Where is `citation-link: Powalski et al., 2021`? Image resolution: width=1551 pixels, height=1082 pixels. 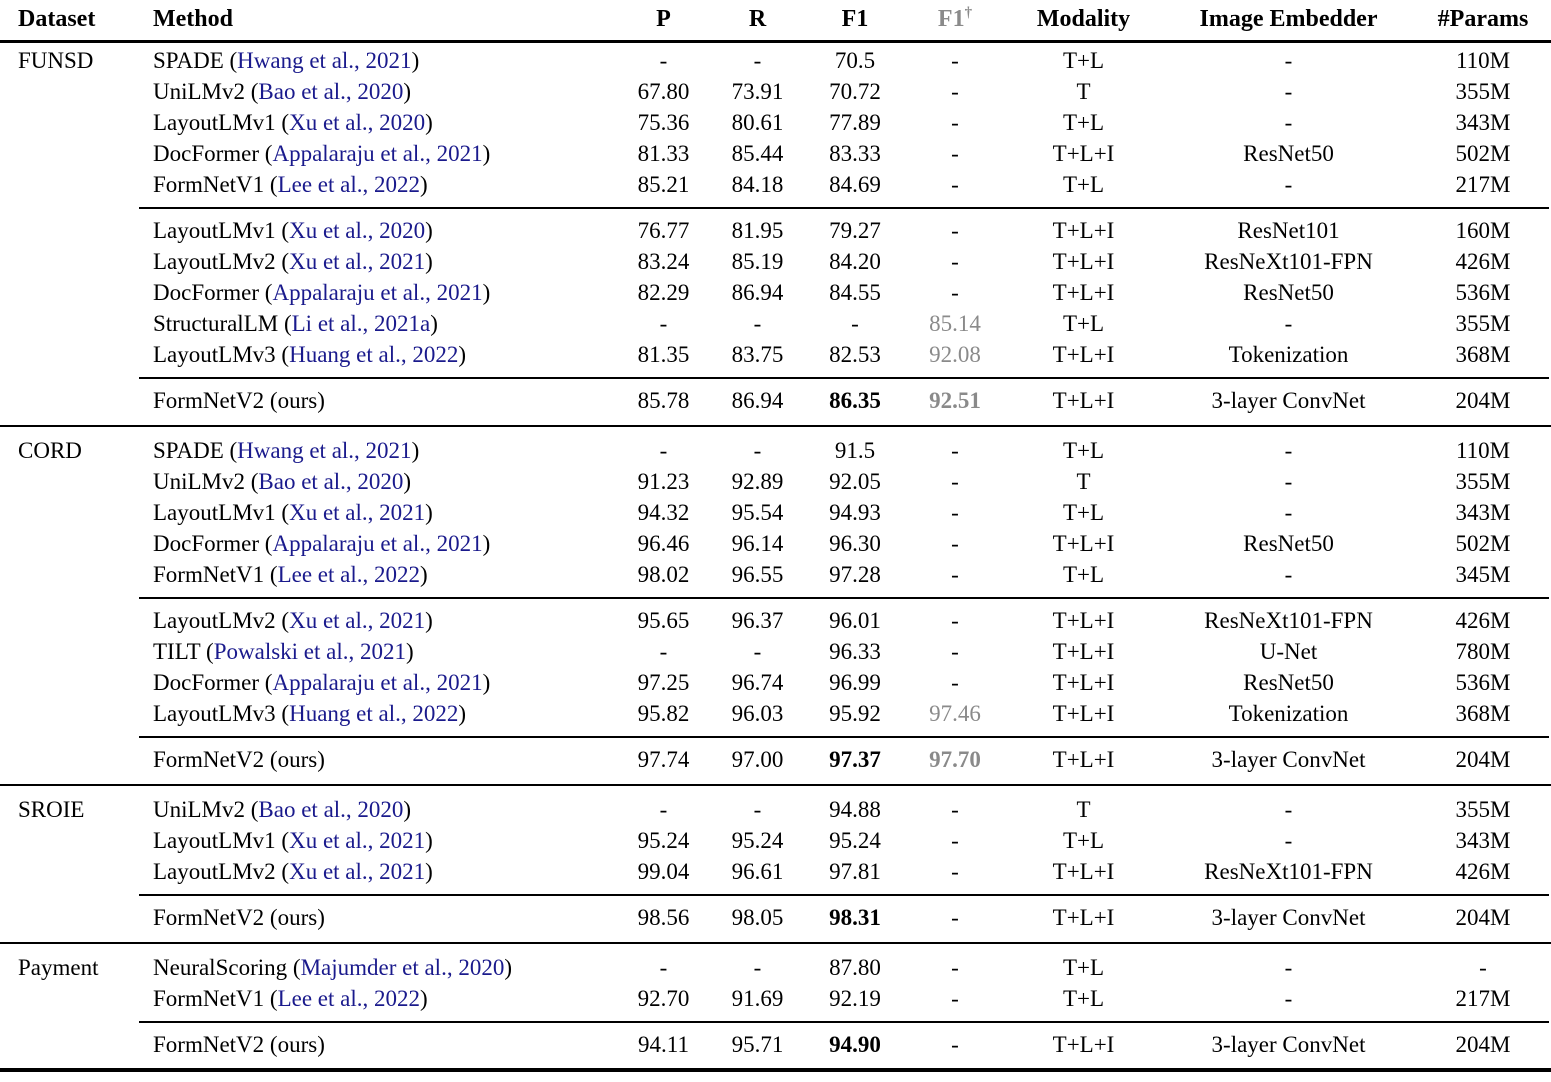 citation-link: Powalski et al., 2021 is located at coordinates (309, 651).